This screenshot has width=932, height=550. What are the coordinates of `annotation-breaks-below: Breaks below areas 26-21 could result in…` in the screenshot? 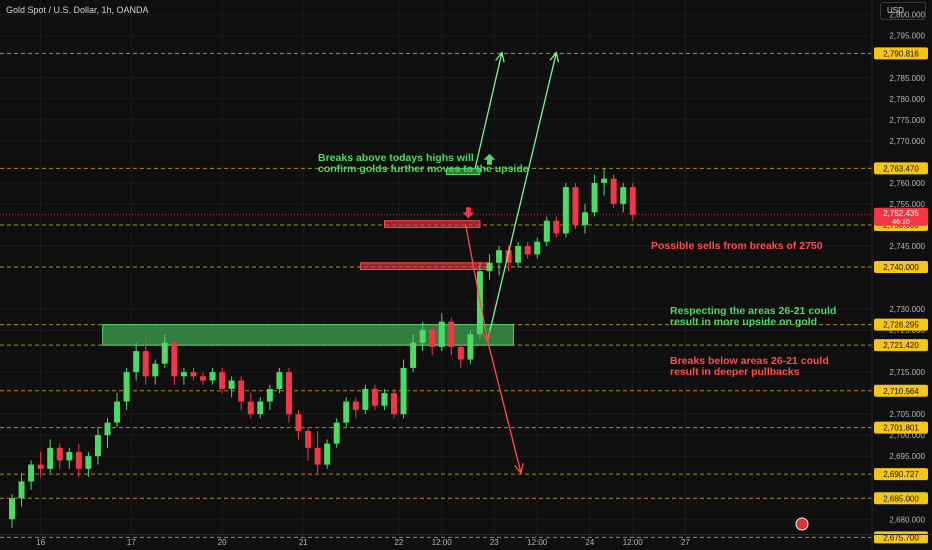 It's located at (749, 367).